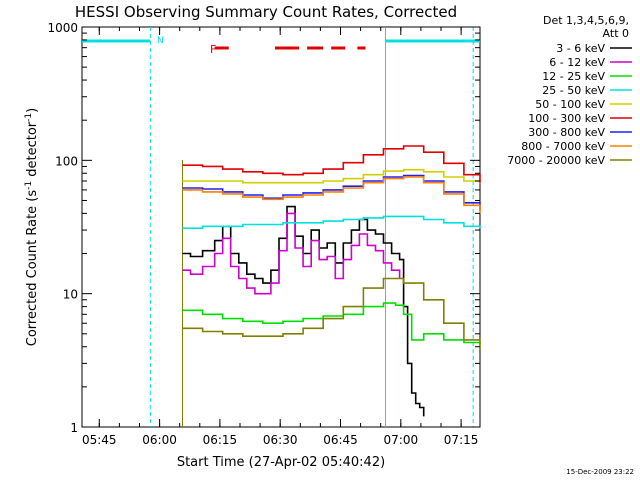  Describe the element at coordinates (281, 462) in the screenshot. I see `x-axis-label: Start Time (27-Apr-02 05:40:42)` at that location.